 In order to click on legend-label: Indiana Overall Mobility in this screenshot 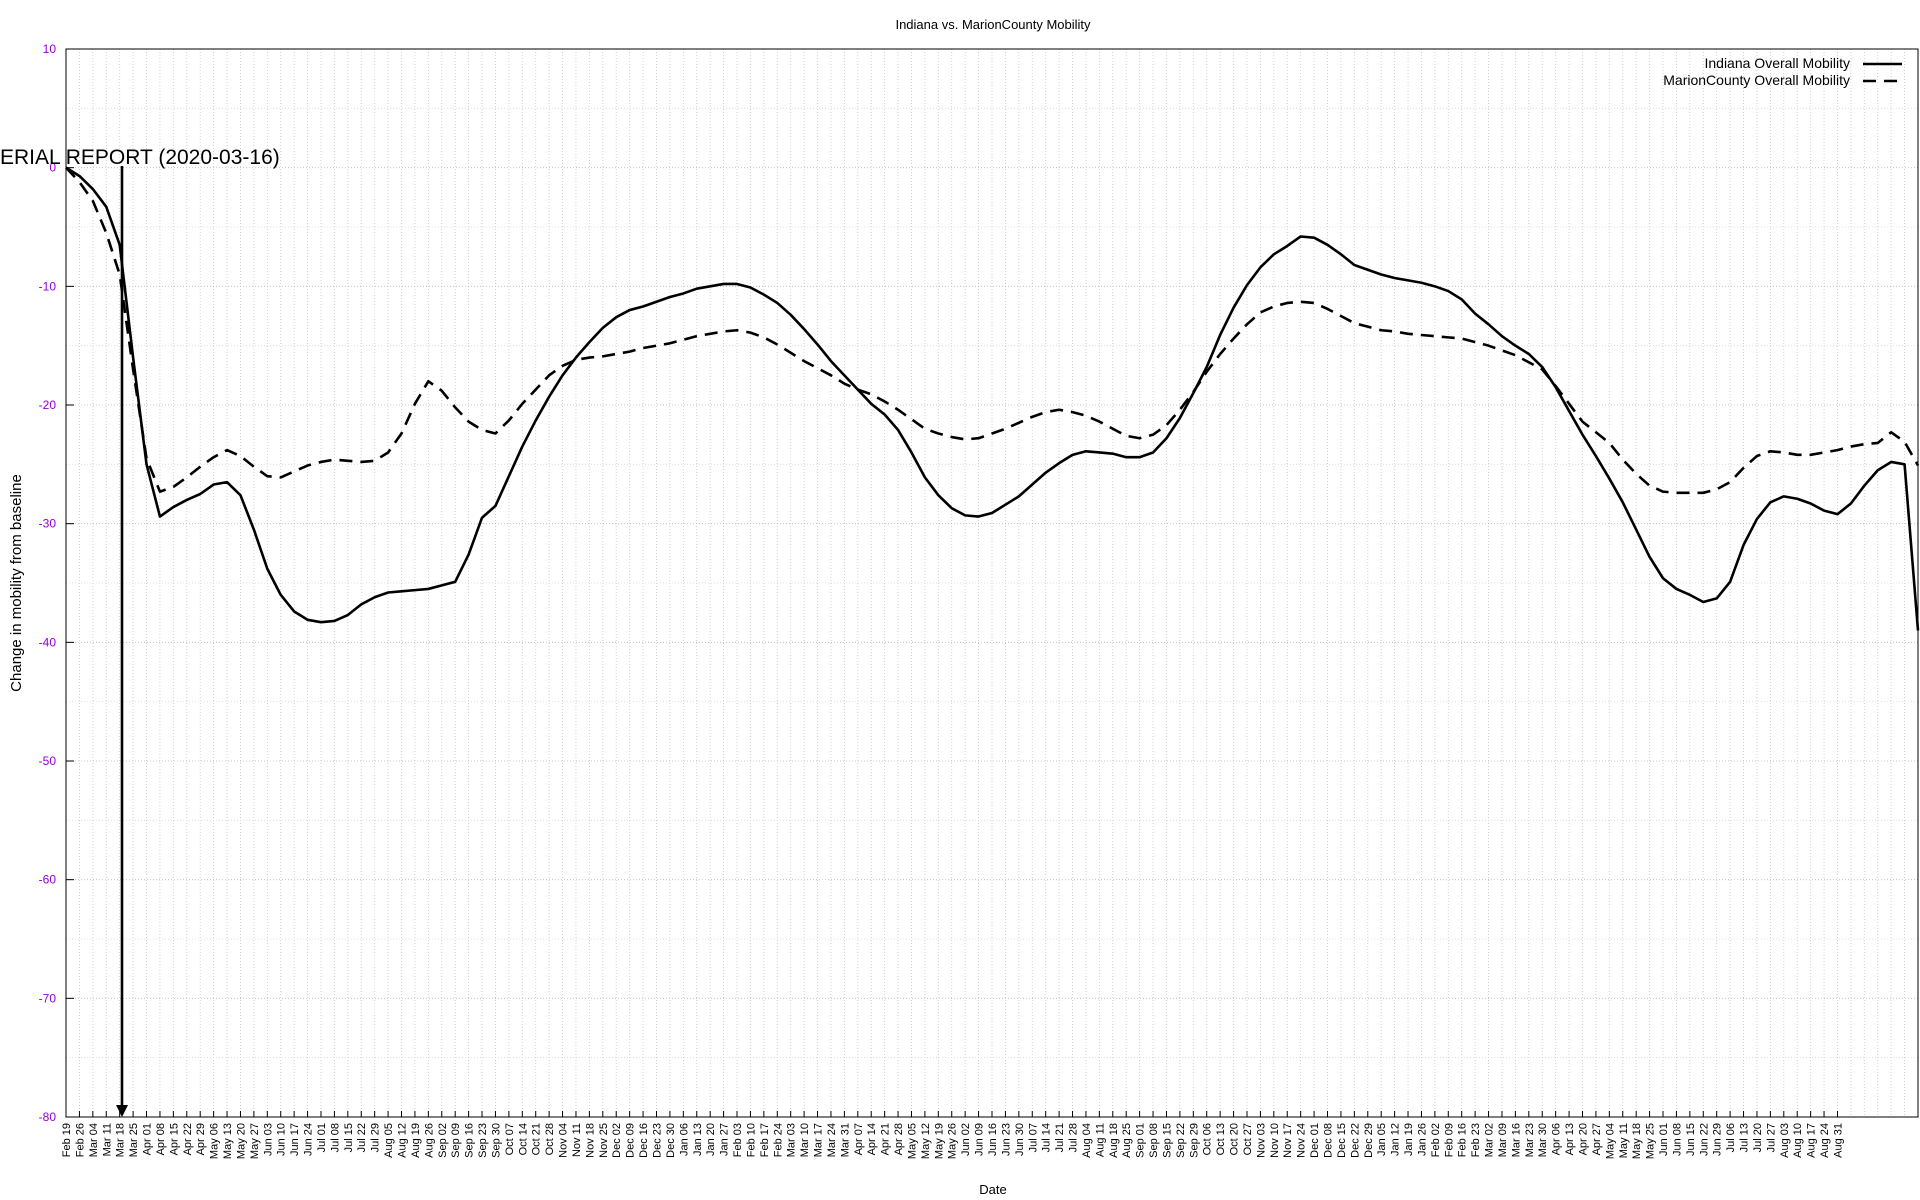, I will do `click(1777, 63)`.